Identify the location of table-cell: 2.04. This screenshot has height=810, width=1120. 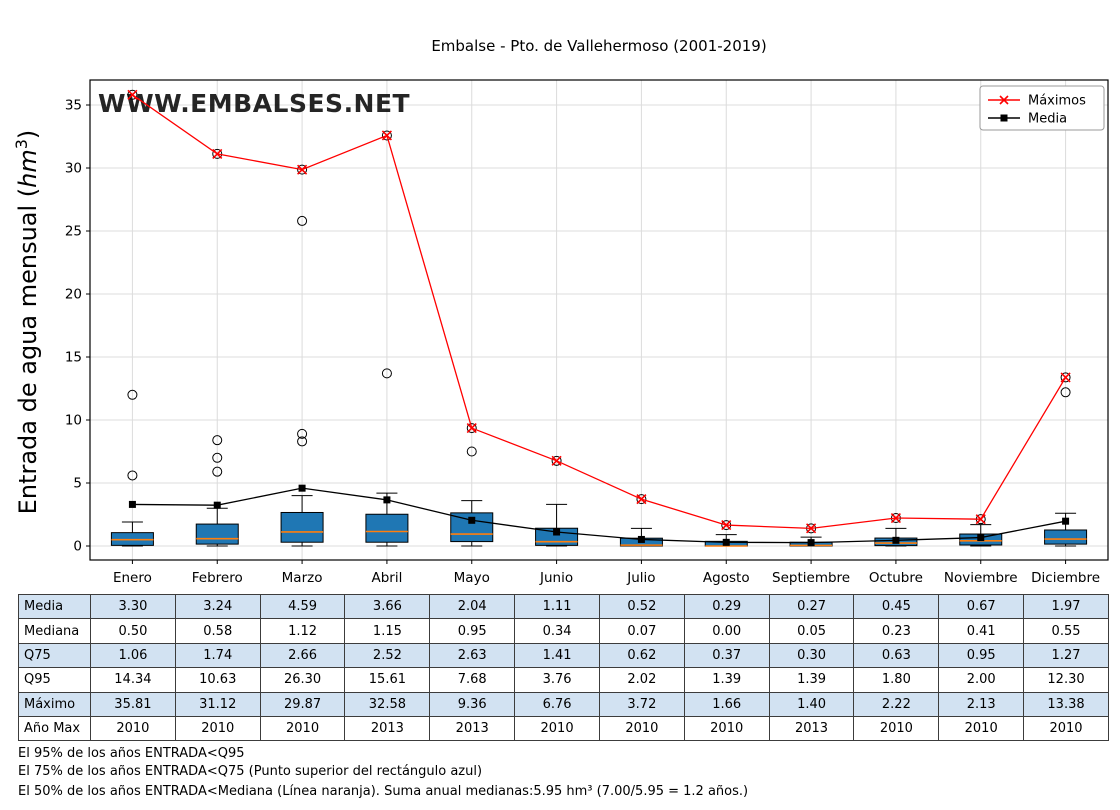
(472, 606).